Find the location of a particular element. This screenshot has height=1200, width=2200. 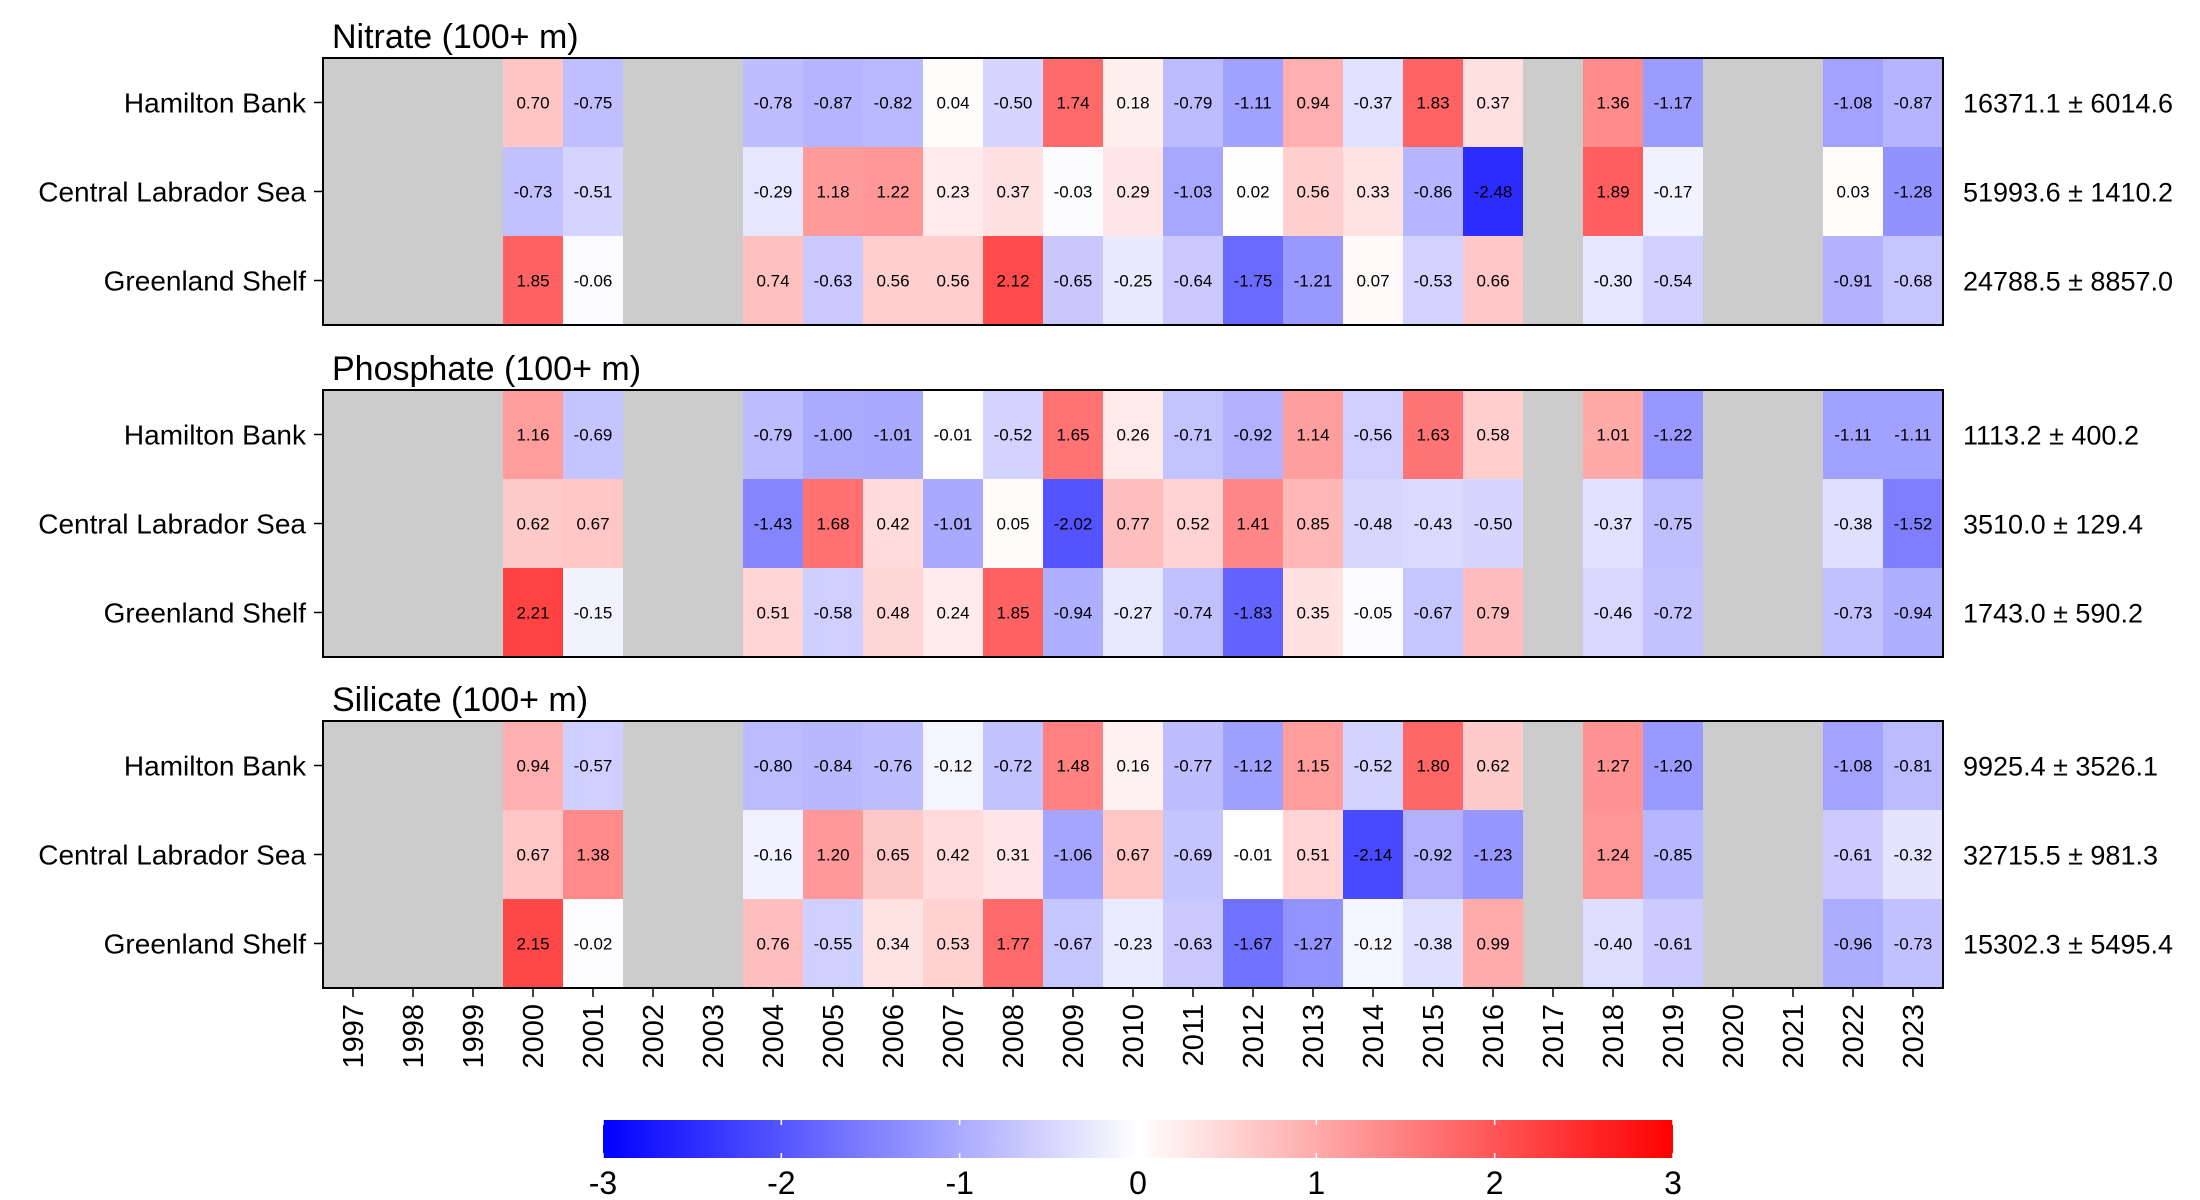

row-stat-label: 1743.0 ± 590.2 is located at coordinates (2053, 614).